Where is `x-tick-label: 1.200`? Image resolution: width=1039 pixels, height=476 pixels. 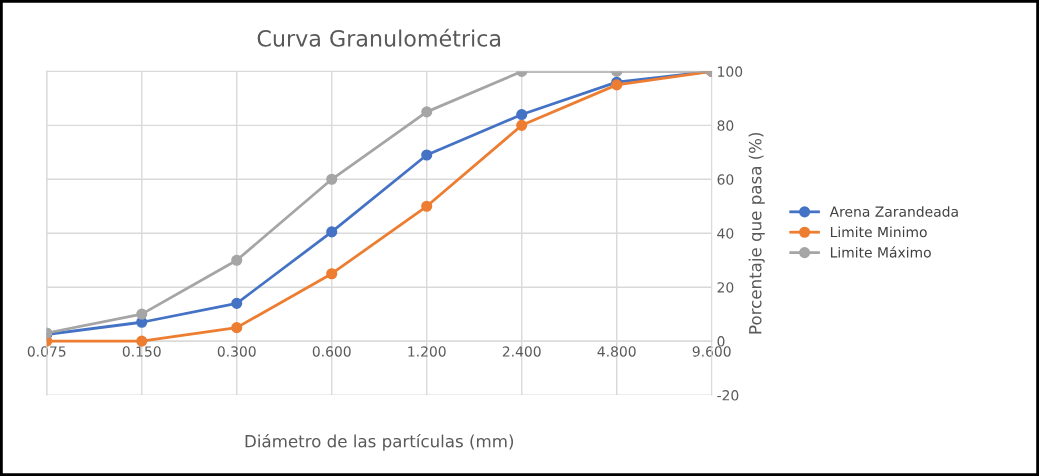
x-tick-label: 1.200 is located at coordinates (427, 351).